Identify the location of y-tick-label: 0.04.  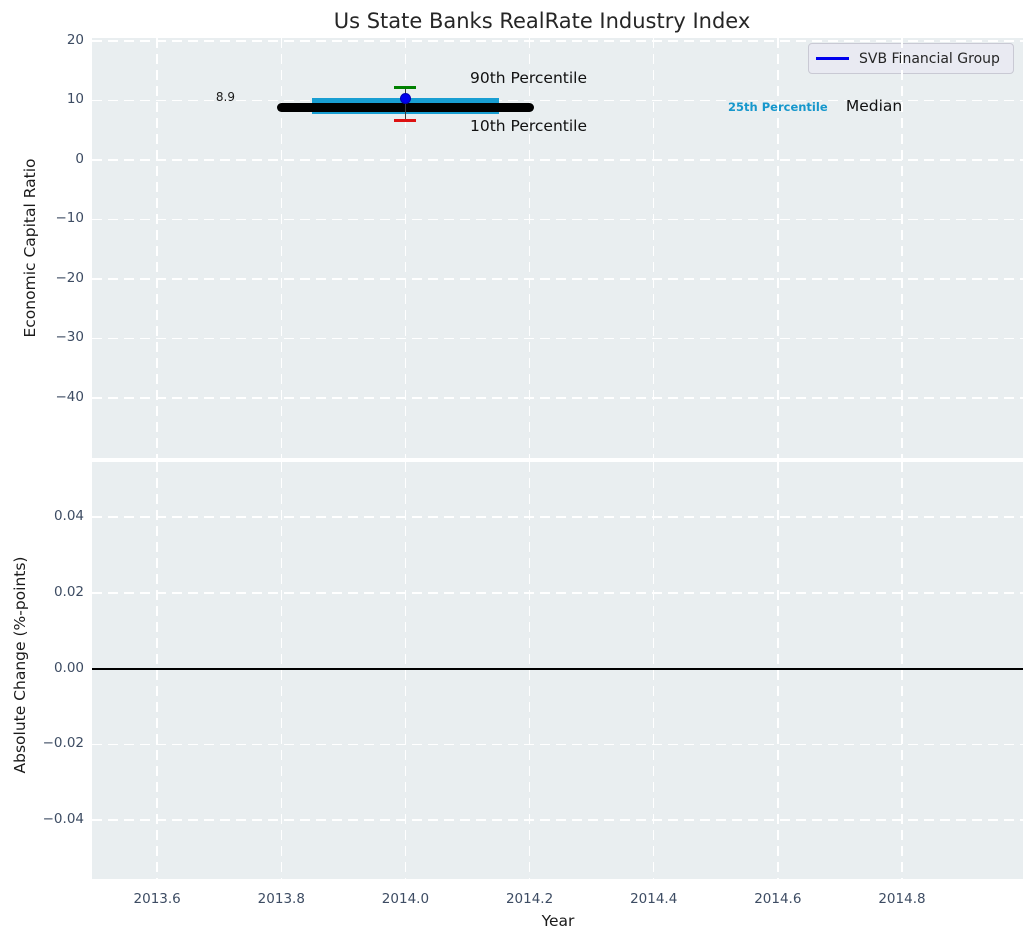
(68, 515).